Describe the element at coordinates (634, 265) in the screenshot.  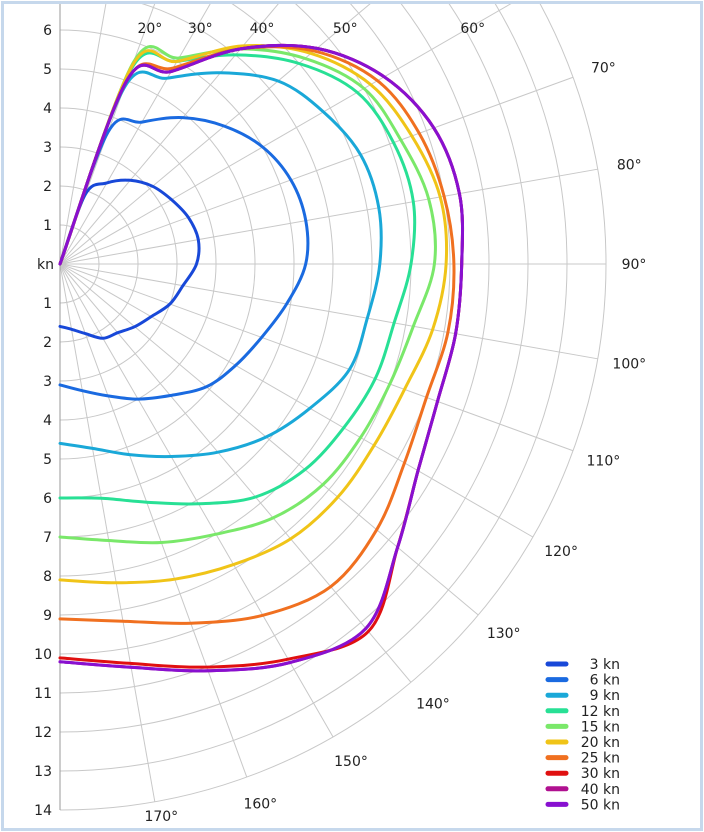
I see `angle-tick-label: 90°` at that location.